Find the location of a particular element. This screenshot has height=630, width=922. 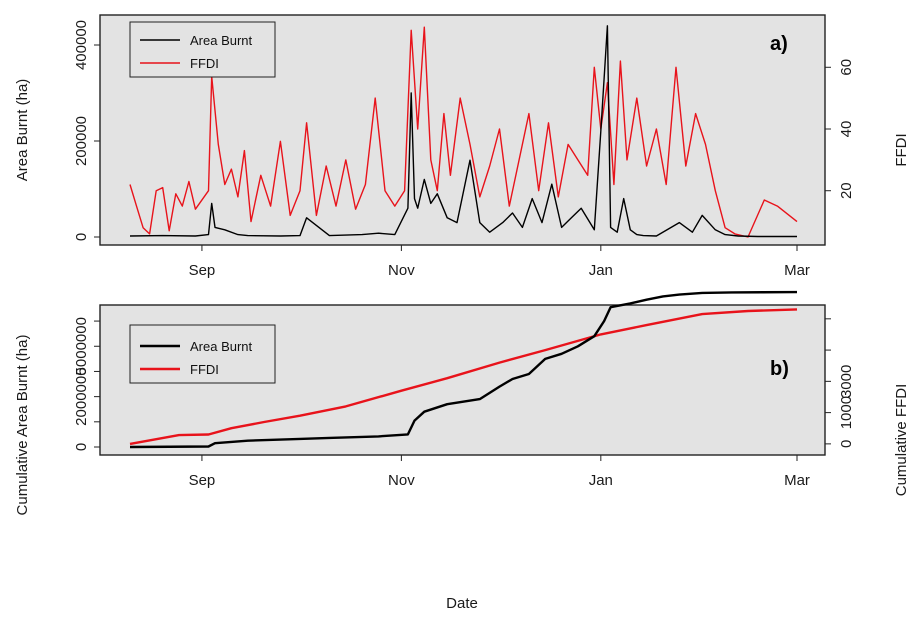

y2-axis-a: 20 40 60 is located at coordinates (840, 129).